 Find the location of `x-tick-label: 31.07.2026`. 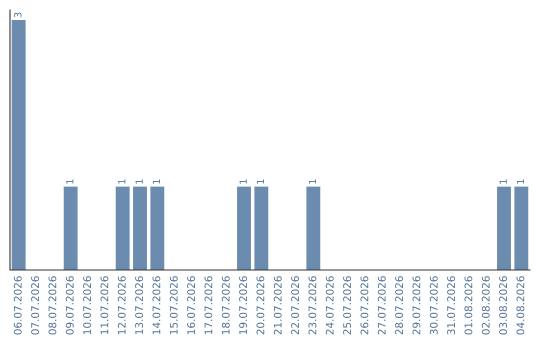

x-tick-label: 31.07.2026 is located at coordinates (451, 305).